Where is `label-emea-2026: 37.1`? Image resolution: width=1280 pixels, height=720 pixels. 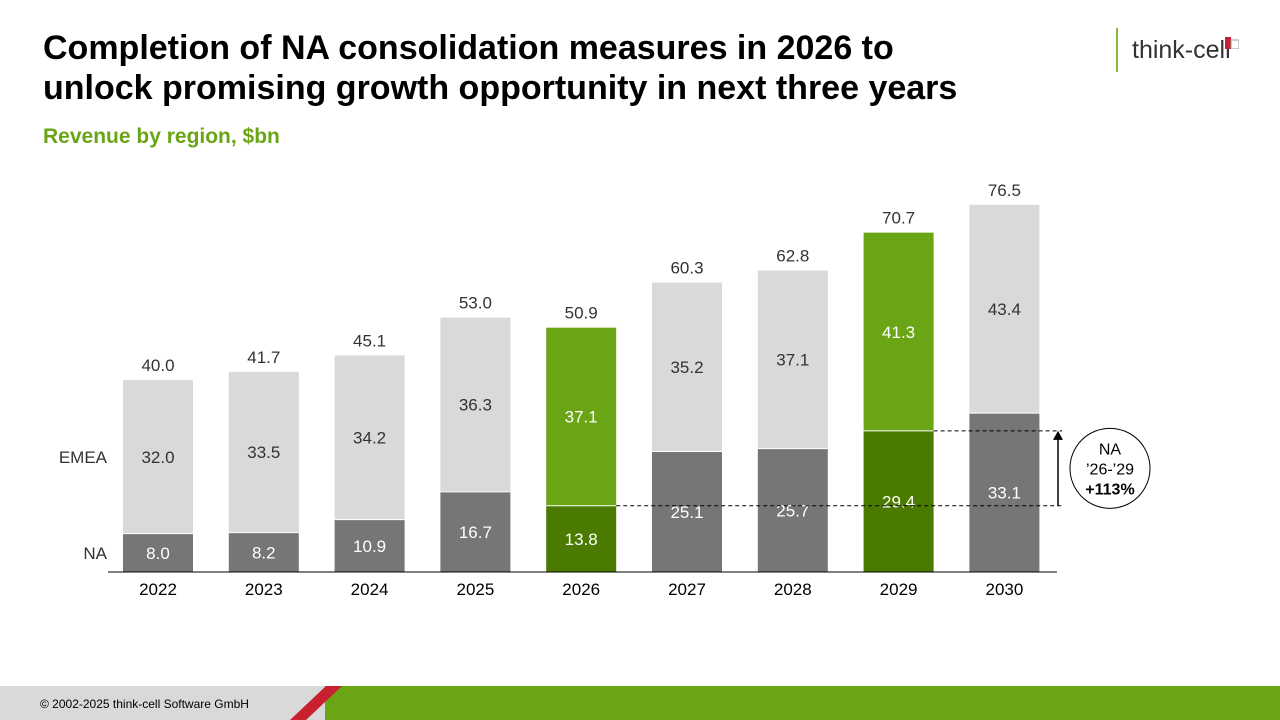 label-emea-2026: 37.1 is located at coordinates (581, 417).